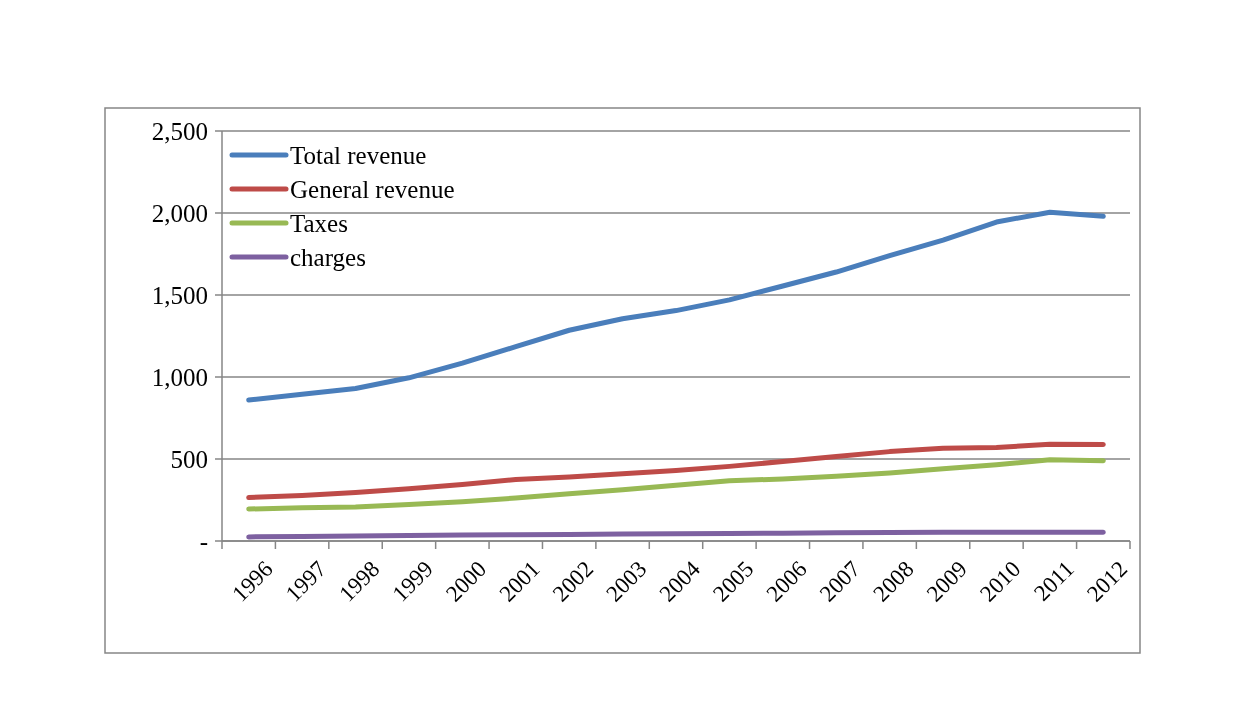  What do you see at coordinates (1054, 581) in the screenshot?
I see `x-tick-label: 2011` at bounding box center [1054, 581].